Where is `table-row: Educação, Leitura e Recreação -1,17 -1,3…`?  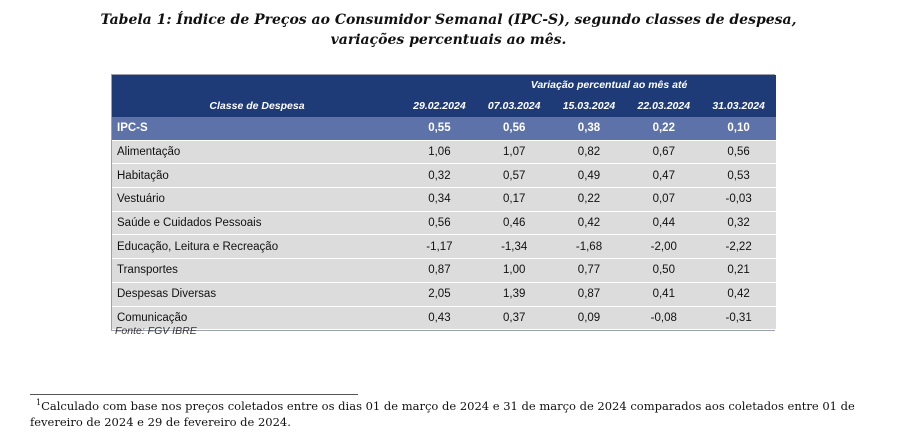 table-row: Educação, Leitura e Recreação -1,17 -1,3… is located at coordinates (444, 247).